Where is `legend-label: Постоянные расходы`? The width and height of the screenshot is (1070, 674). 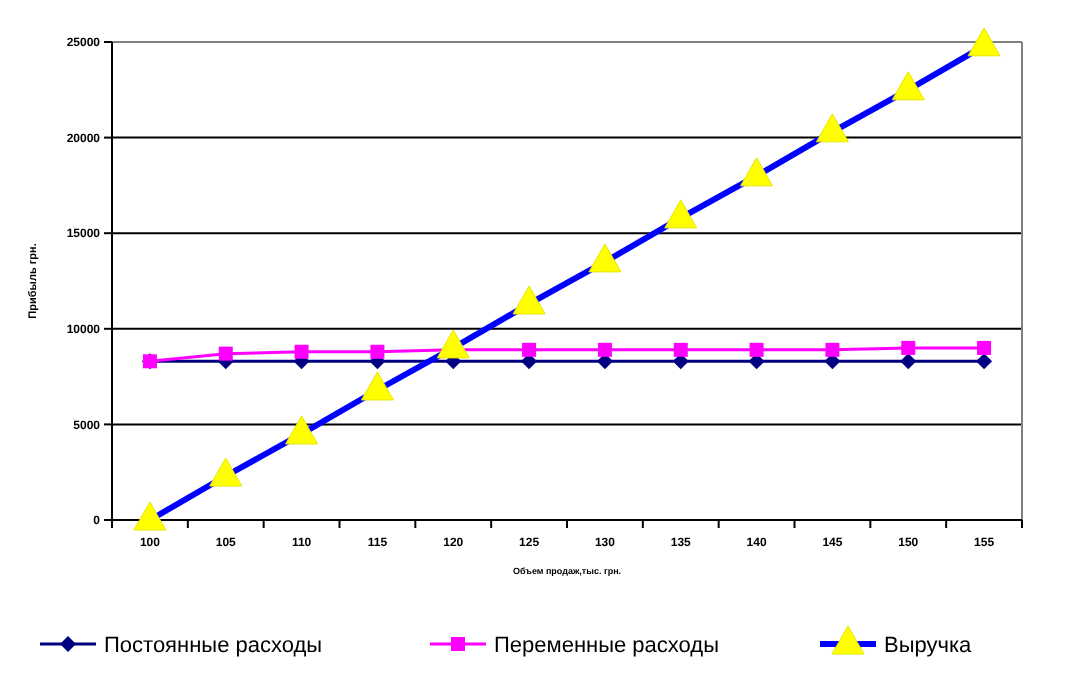
legend-label: Постоянные расходы is located at coordinates (213, 645).